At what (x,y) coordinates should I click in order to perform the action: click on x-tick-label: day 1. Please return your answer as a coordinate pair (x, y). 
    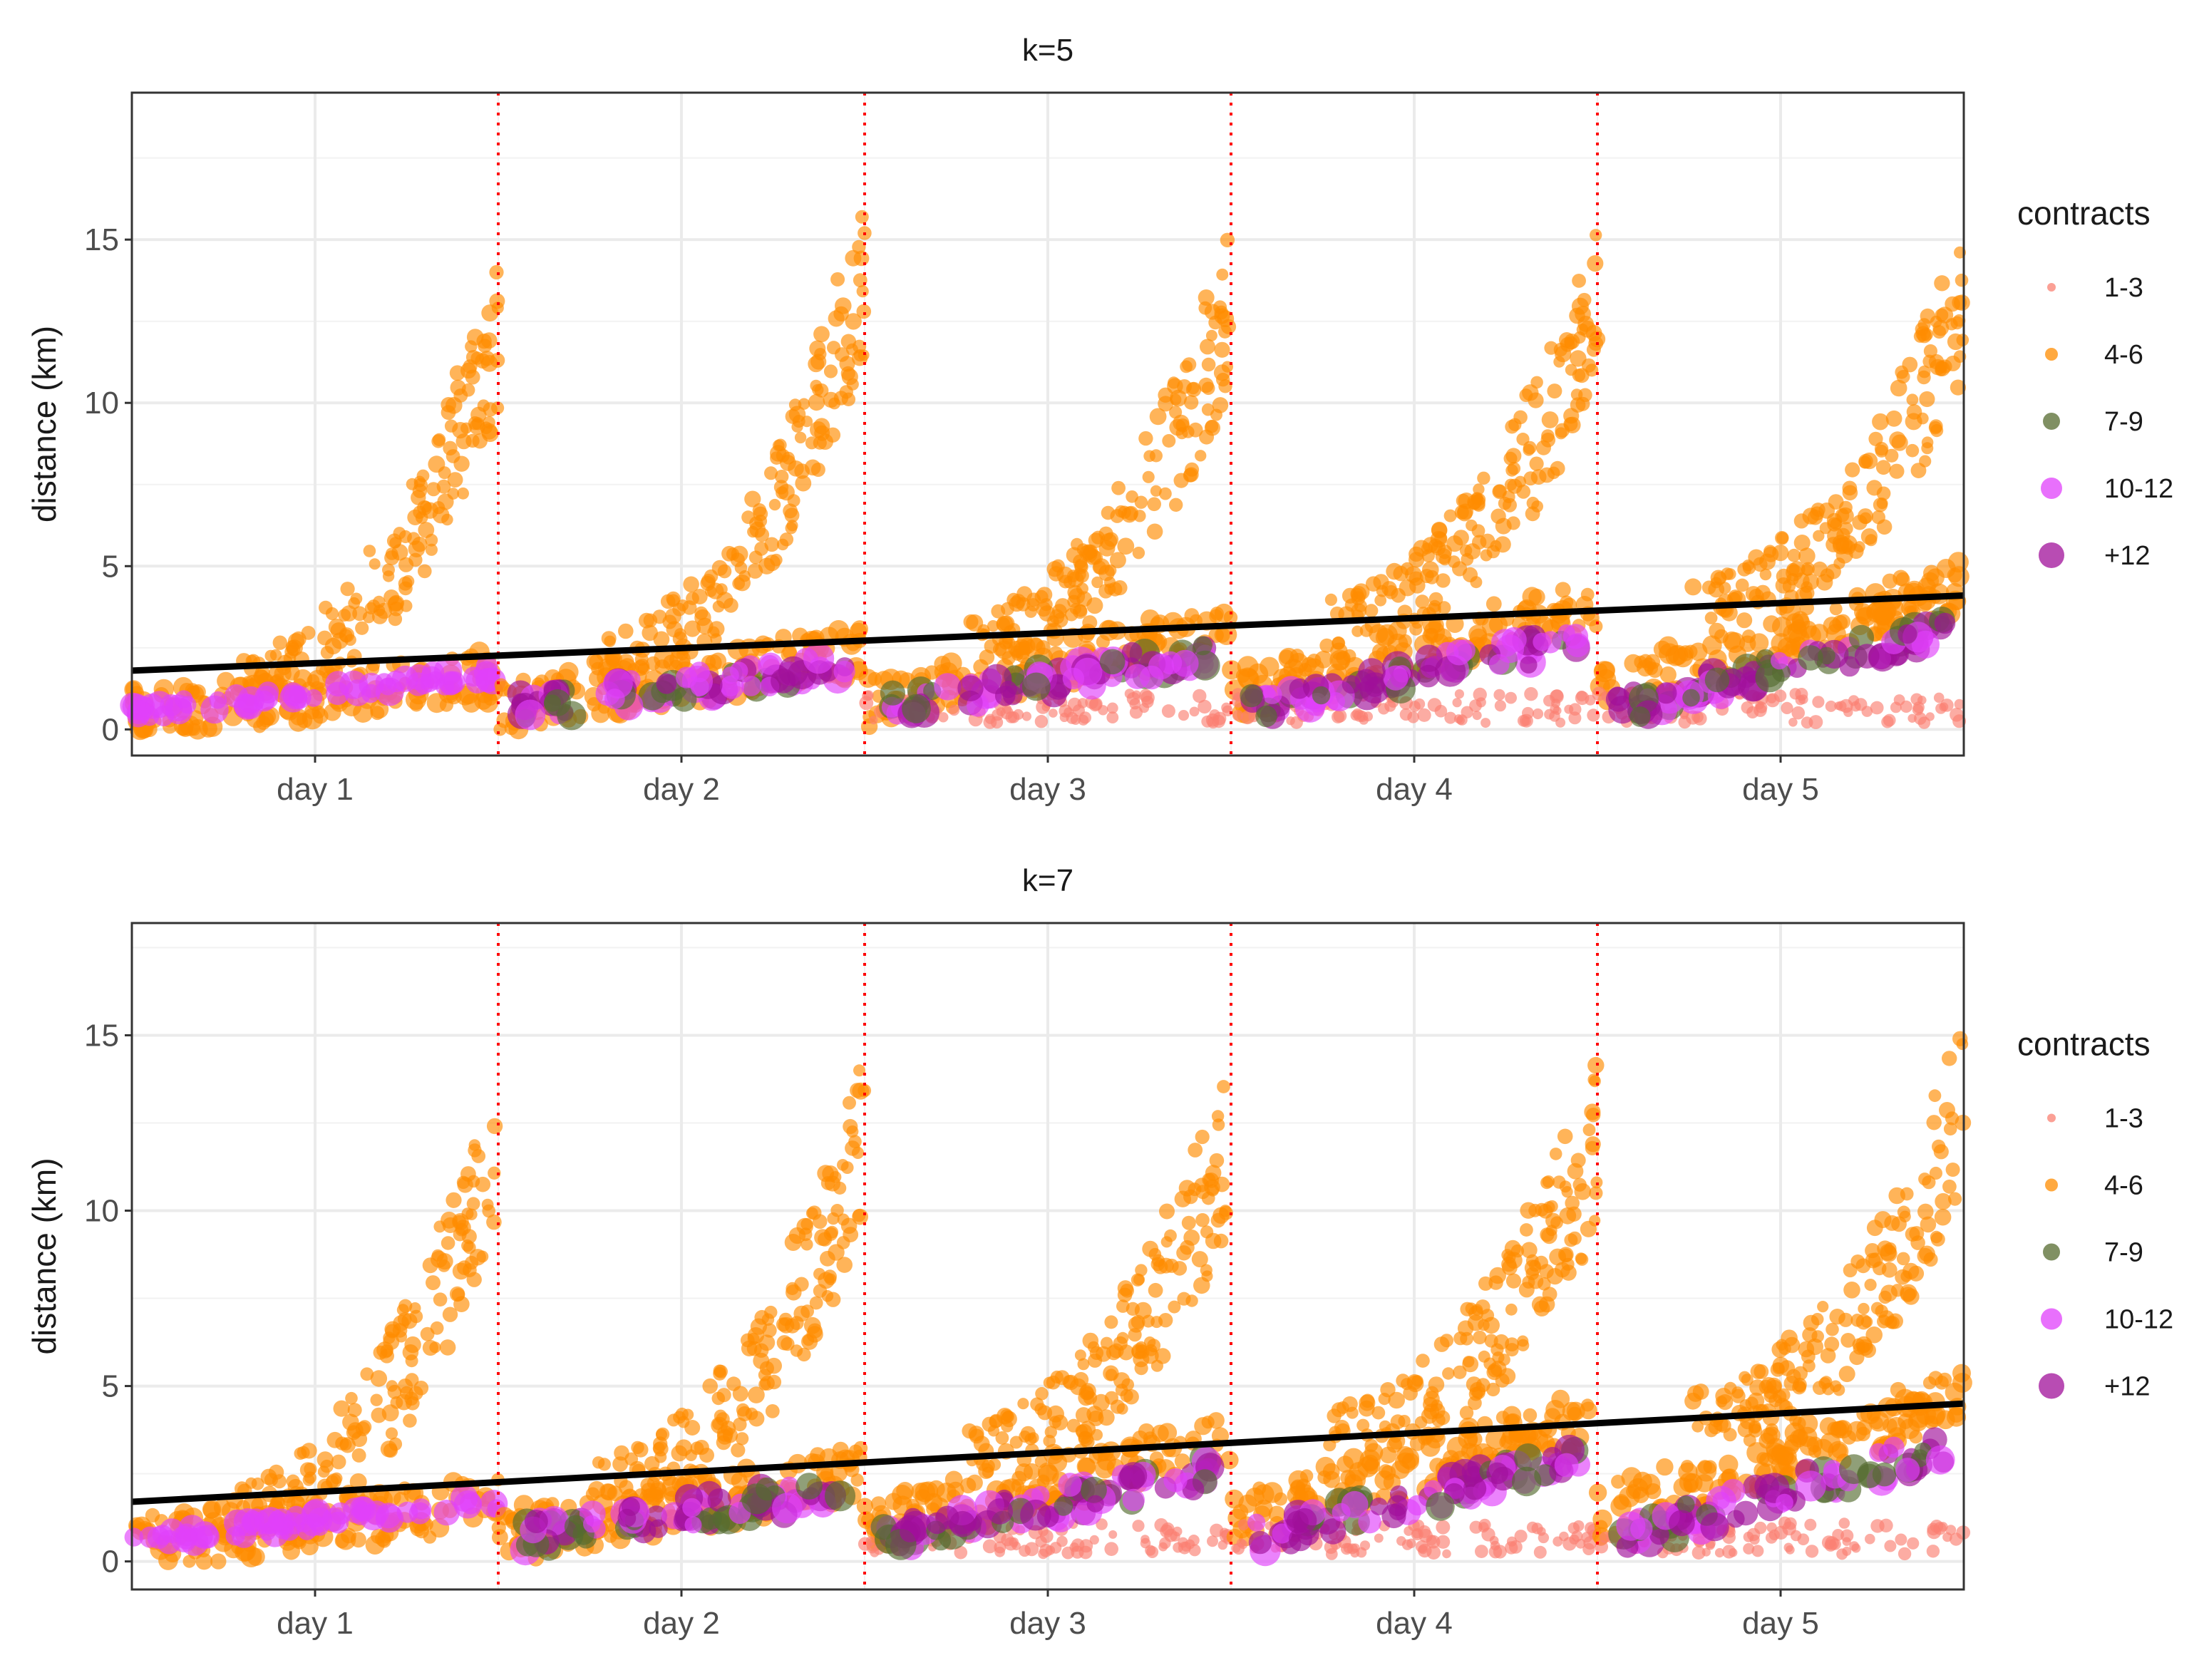
    Looking at the image, I should click on (315, 789).